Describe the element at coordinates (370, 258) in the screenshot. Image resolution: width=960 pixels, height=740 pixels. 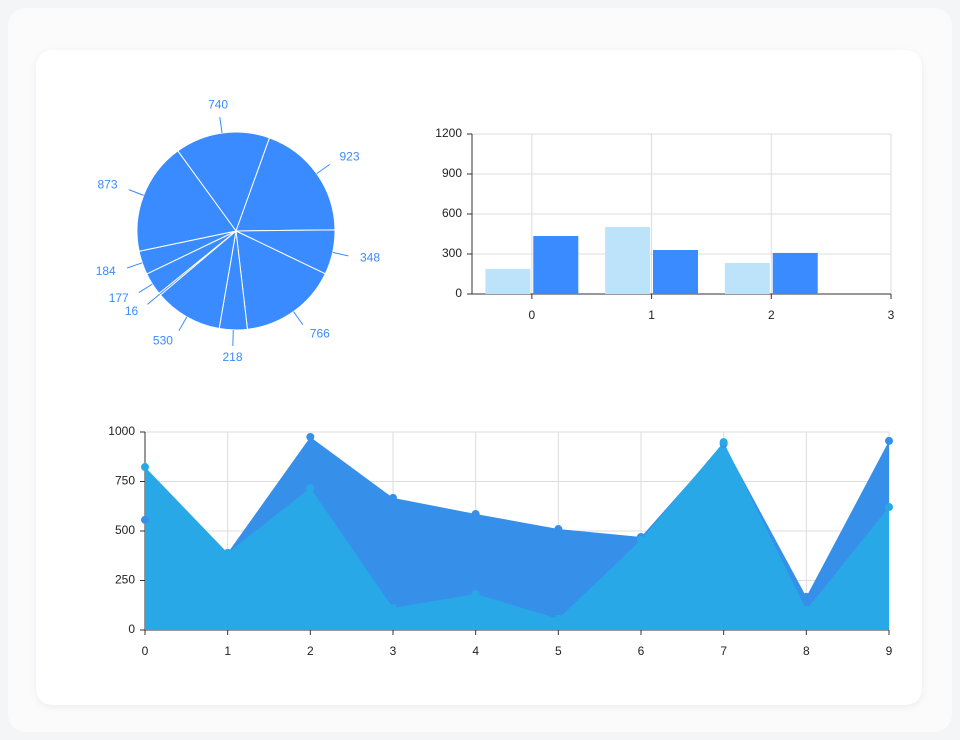
I see `pie-label: 348` at that location.